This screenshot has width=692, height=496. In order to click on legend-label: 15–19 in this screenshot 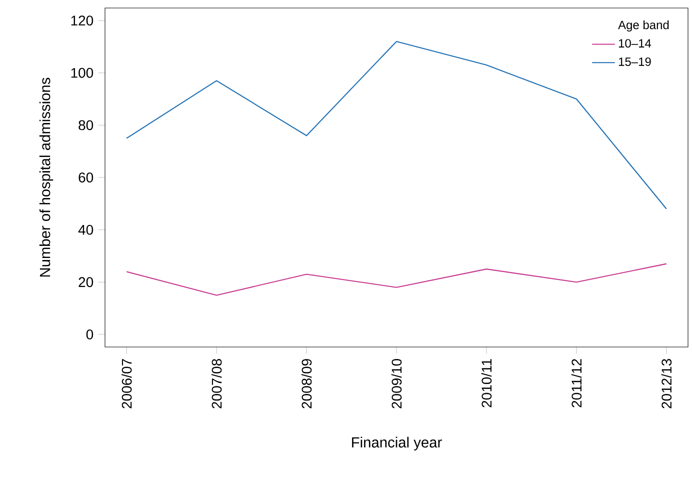, I will do `click(634, 61)`.